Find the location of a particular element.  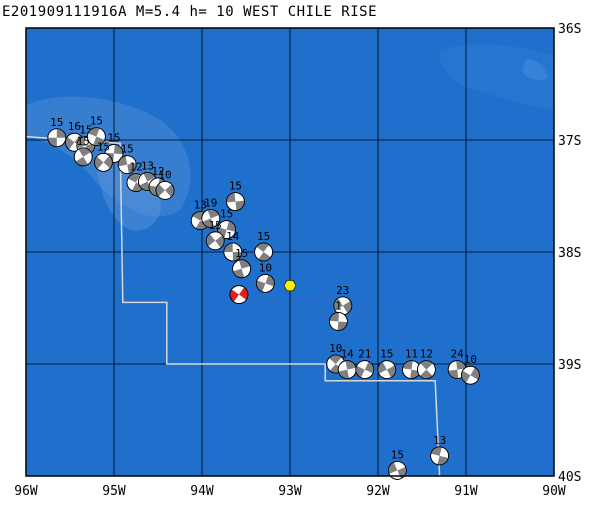

event-marker: 12 is located at coordinates (426, 364).